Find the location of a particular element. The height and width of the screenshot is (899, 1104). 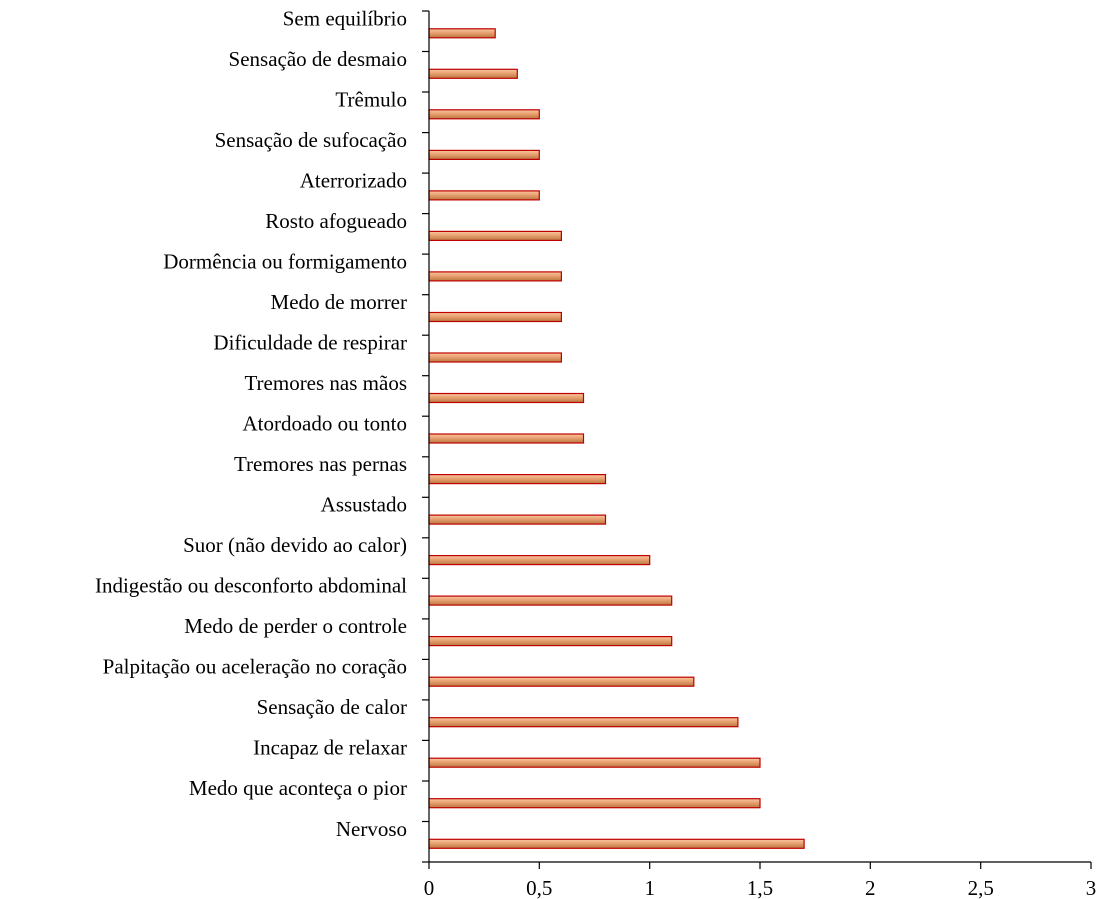

category-label: Palpitação ou aceleração no coração is located at coordinates (255, 667).